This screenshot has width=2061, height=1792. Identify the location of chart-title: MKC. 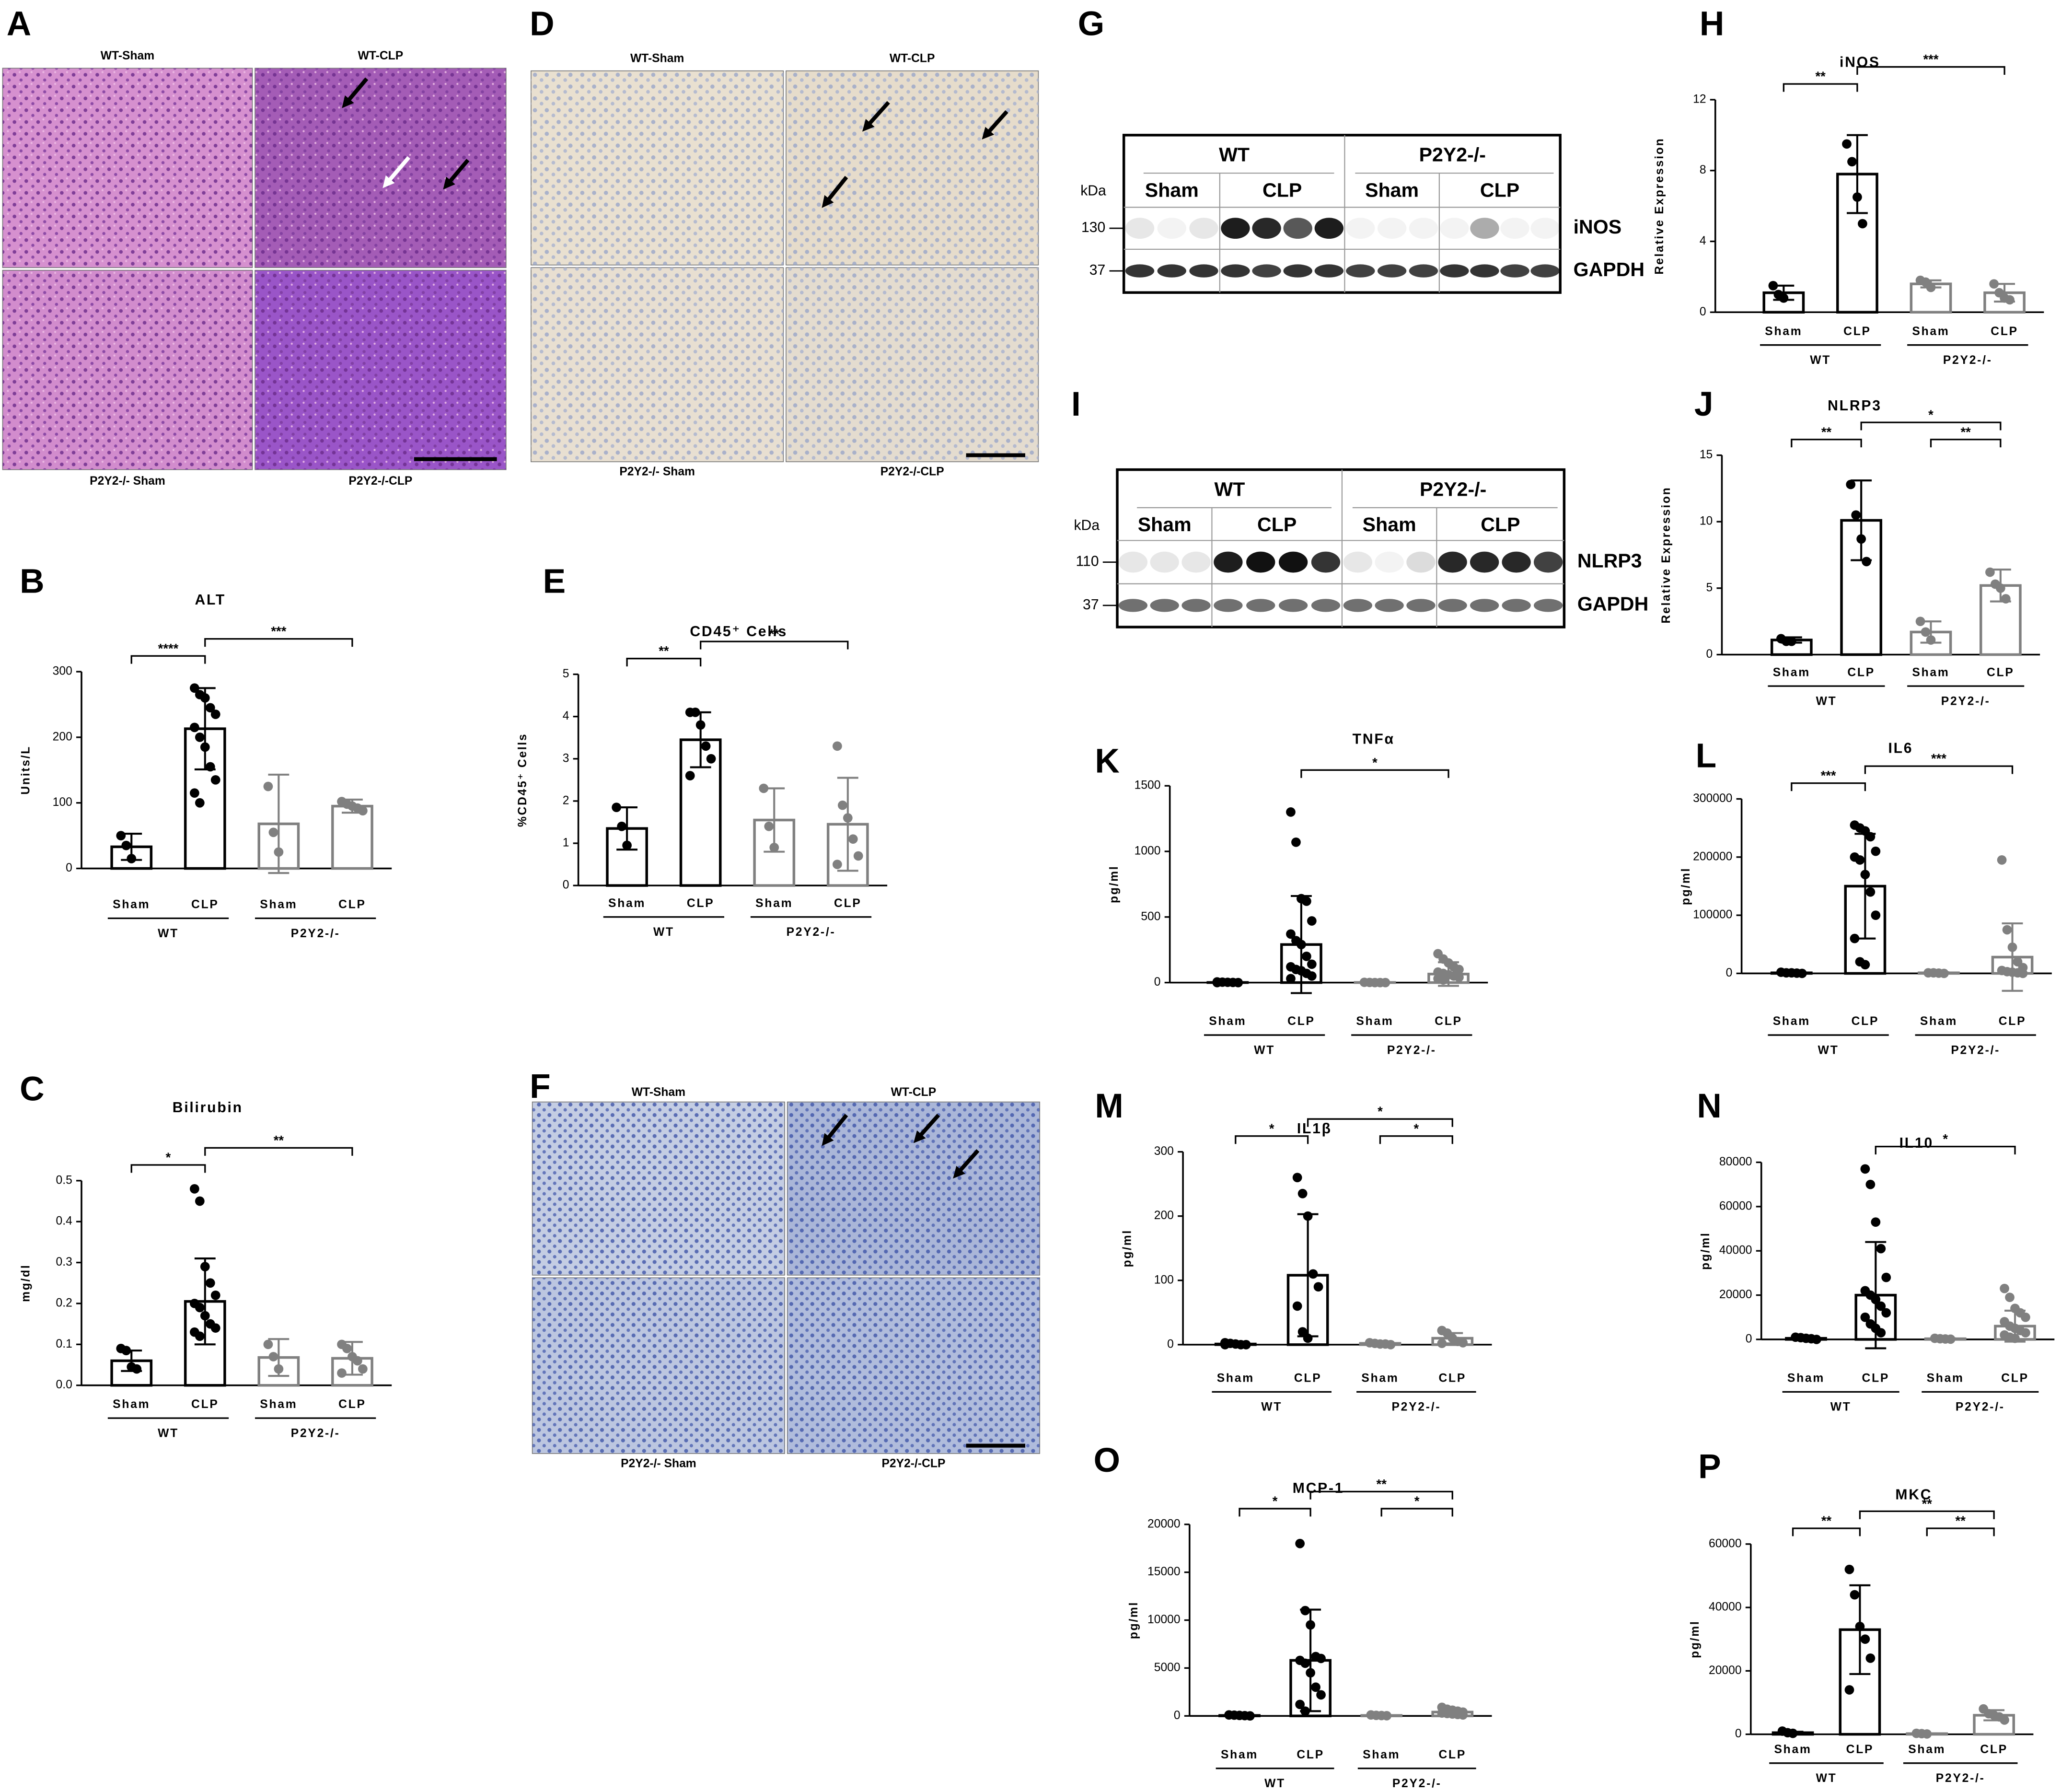
(1913, 1495).